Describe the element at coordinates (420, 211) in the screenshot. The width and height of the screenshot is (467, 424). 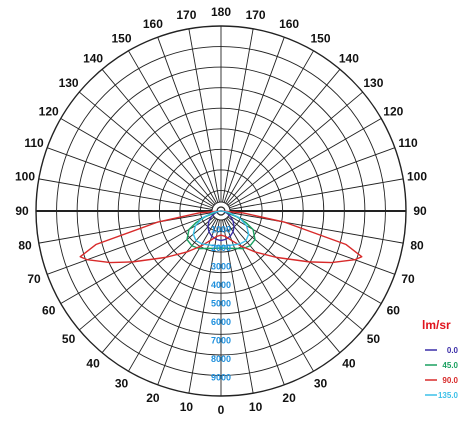
I see `angle-tick-90-right: 90` at that location.